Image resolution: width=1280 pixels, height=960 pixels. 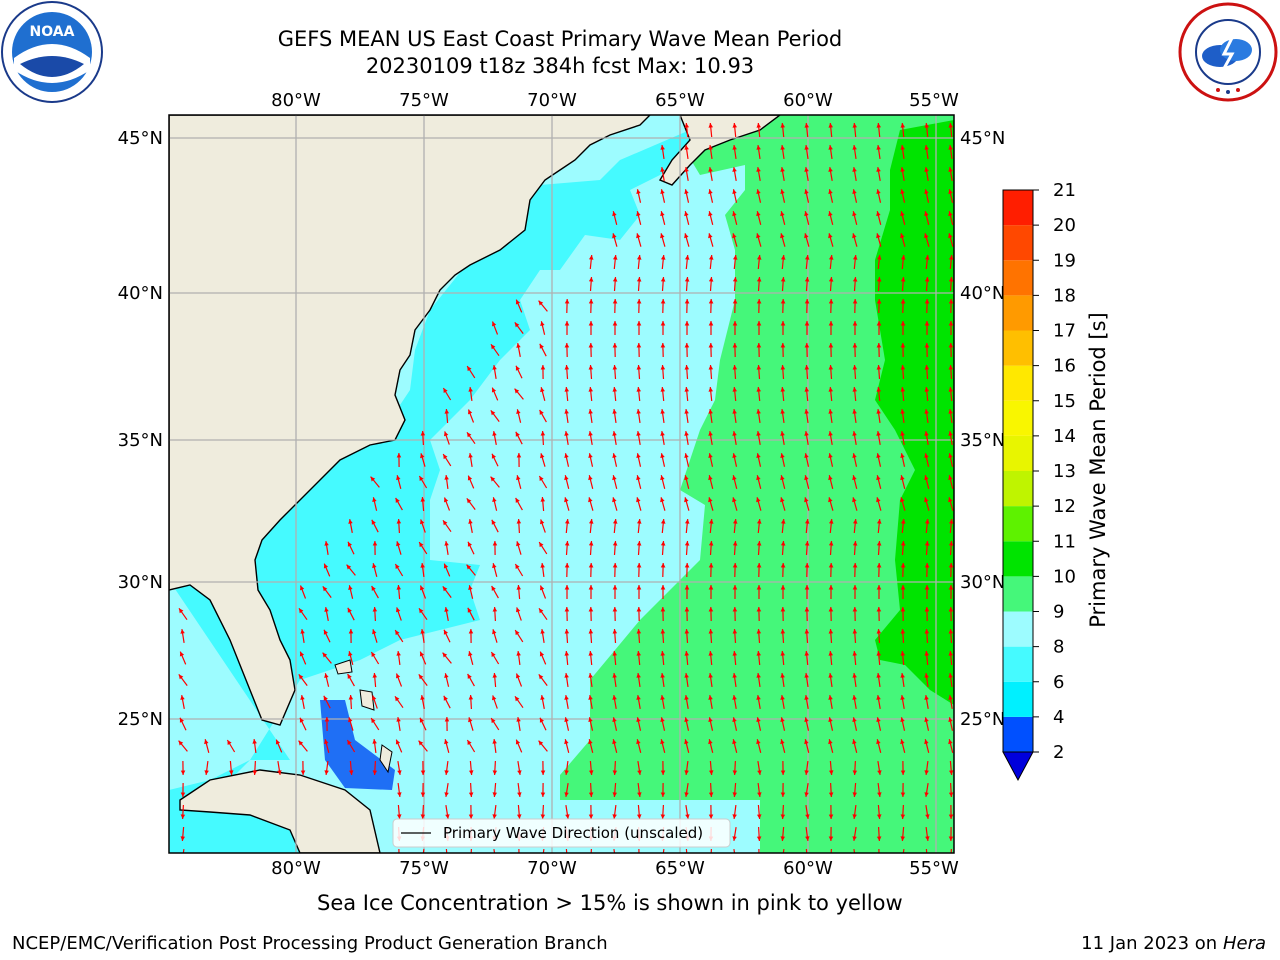 I want to click on colorbar-tick-label: 8, so click(x=1058, y=647).